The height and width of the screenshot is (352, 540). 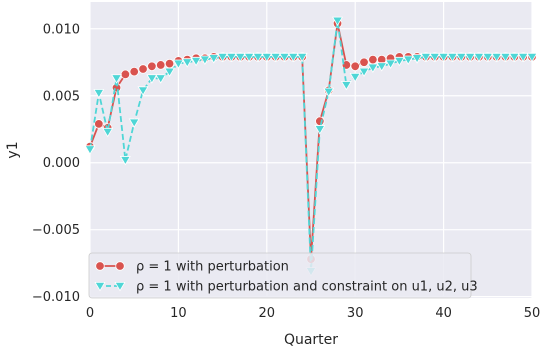 What do you see at coordinates (56, 297) in the screenshot?
I see `y-tick-label: −0.010` at bounding box center [56, 297].